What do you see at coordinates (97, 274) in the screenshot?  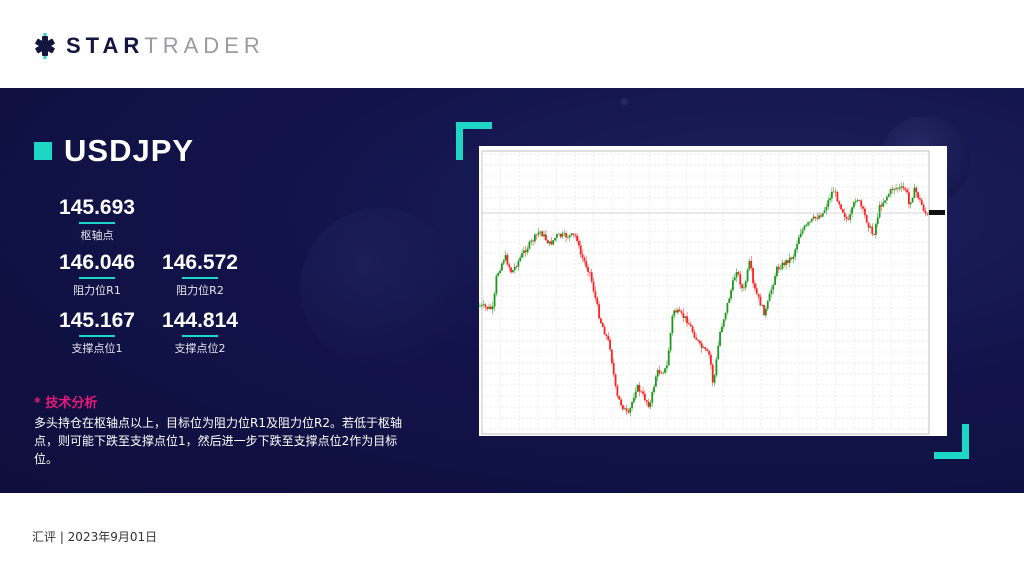 I see `r1-level: 146.046 阻力位R1` at bounding box center [97, 274].